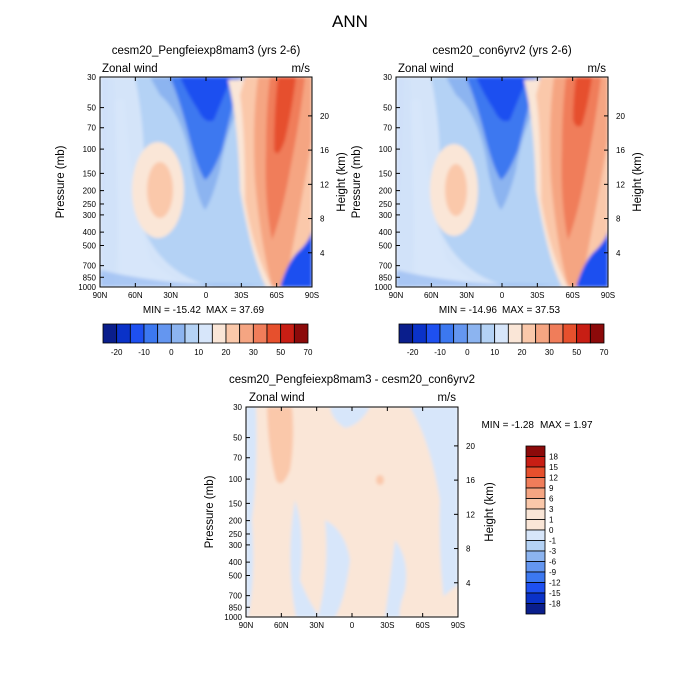 This screenshot has height=700, width=700. Describe the element at coordinates (90, 149) in the screenshot. I see `y-tick-label: 100` at that location.